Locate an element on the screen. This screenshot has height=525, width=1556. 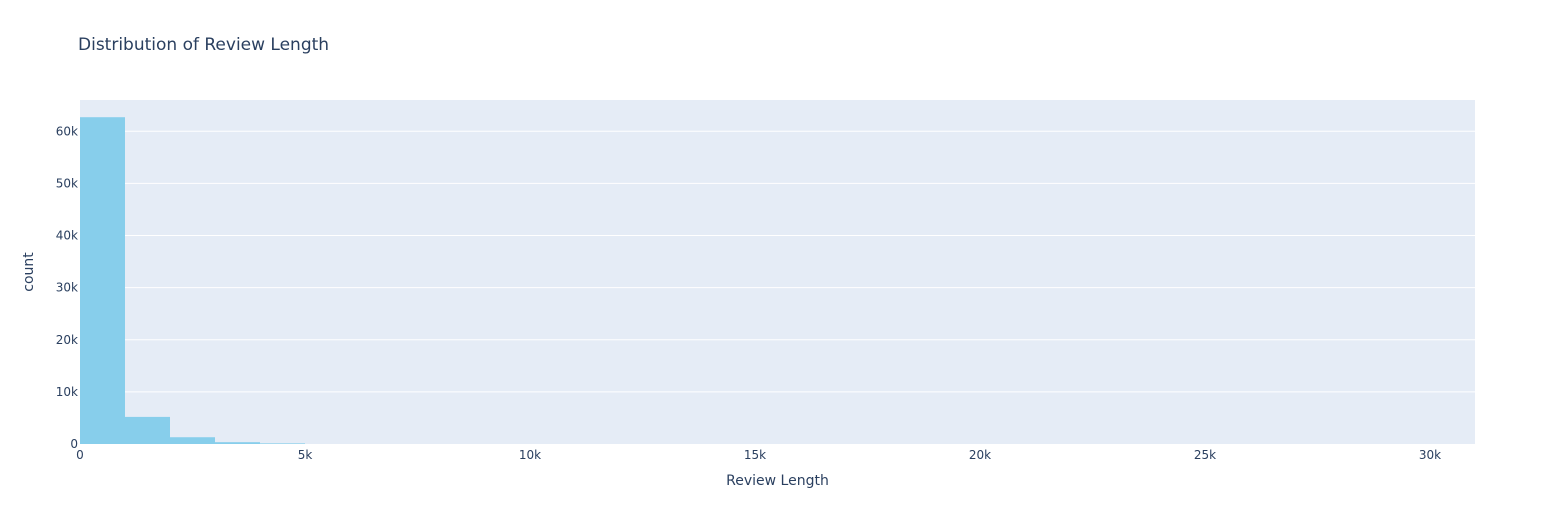
x-tick-label: 5k is located at coordinates (305, 455).